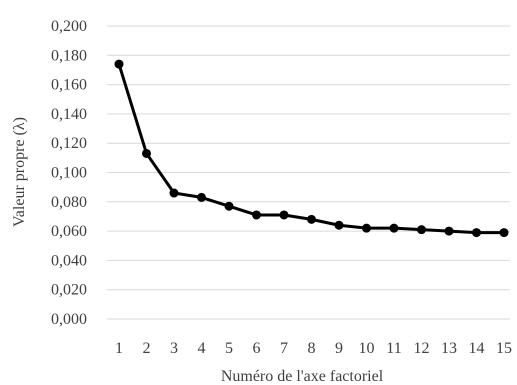 Image resolution: width=517 pixels, height=385 pixels. Describe the element at coordinates (119, 348) in the screenshot. I see `x-tick-label: 1` at that location.